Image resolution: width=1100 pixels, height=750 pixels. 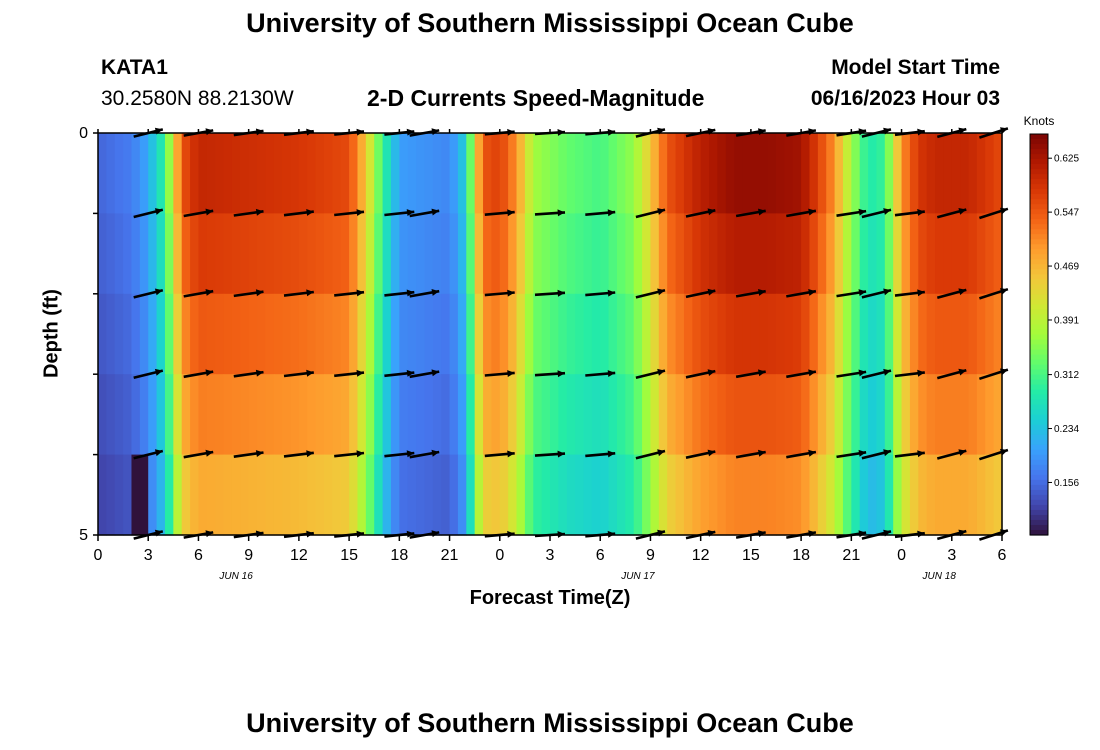 What do you see at coordinates (1039, 121) in the screenshot?
I see `colorbar-units: Knots` at bounding box center [1039, 121].